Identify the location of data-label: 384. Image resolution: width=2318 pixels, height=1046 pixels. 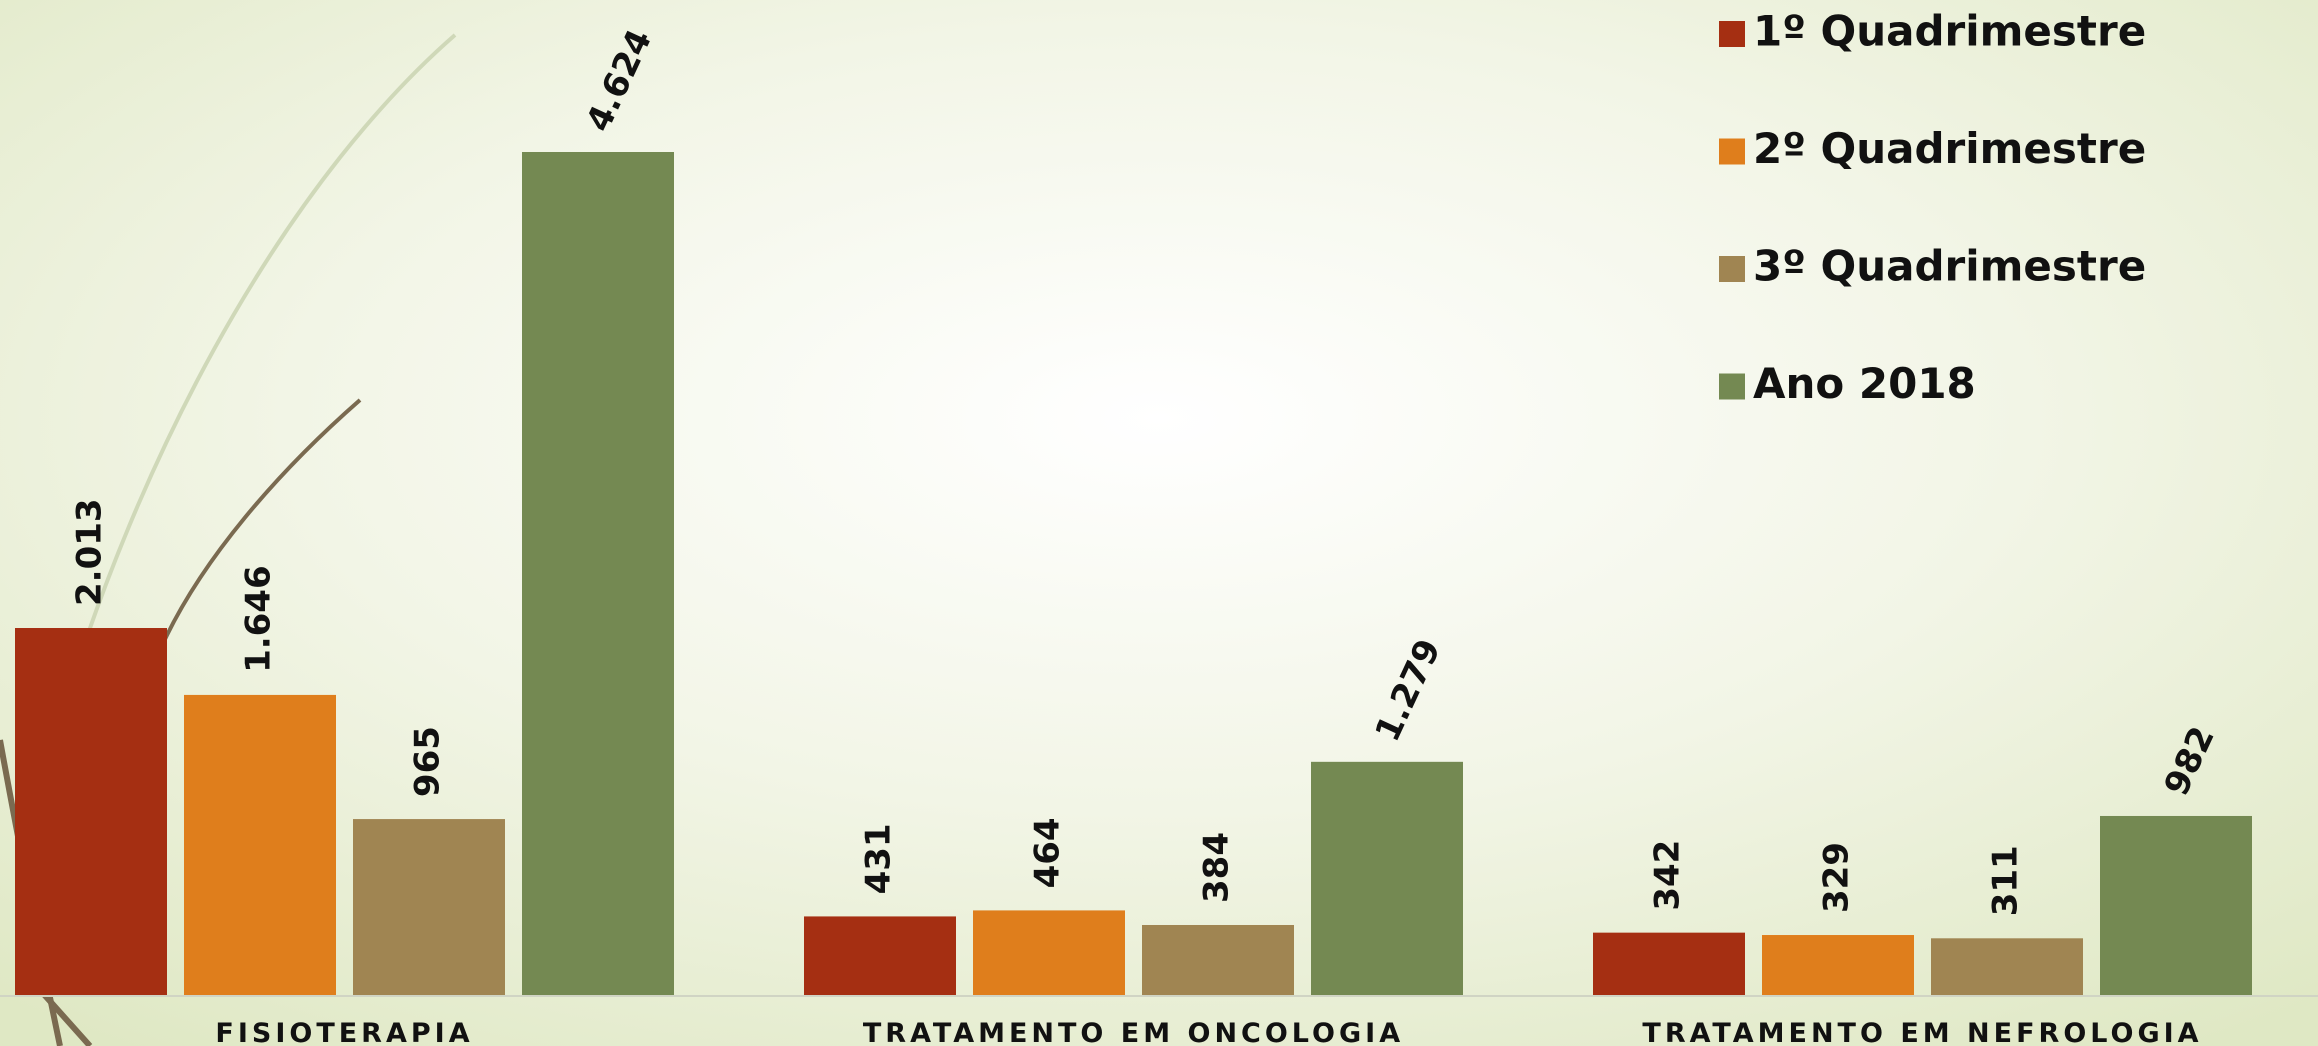
(1217, 867).